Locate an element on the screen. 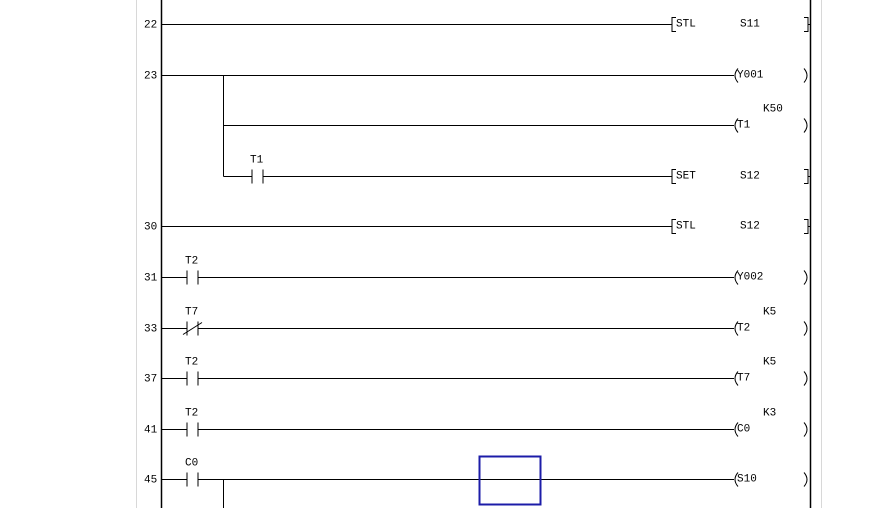 The width and height of the screenshot is (893, 508). instruction-op: SET is located at coordinates (686, 177).